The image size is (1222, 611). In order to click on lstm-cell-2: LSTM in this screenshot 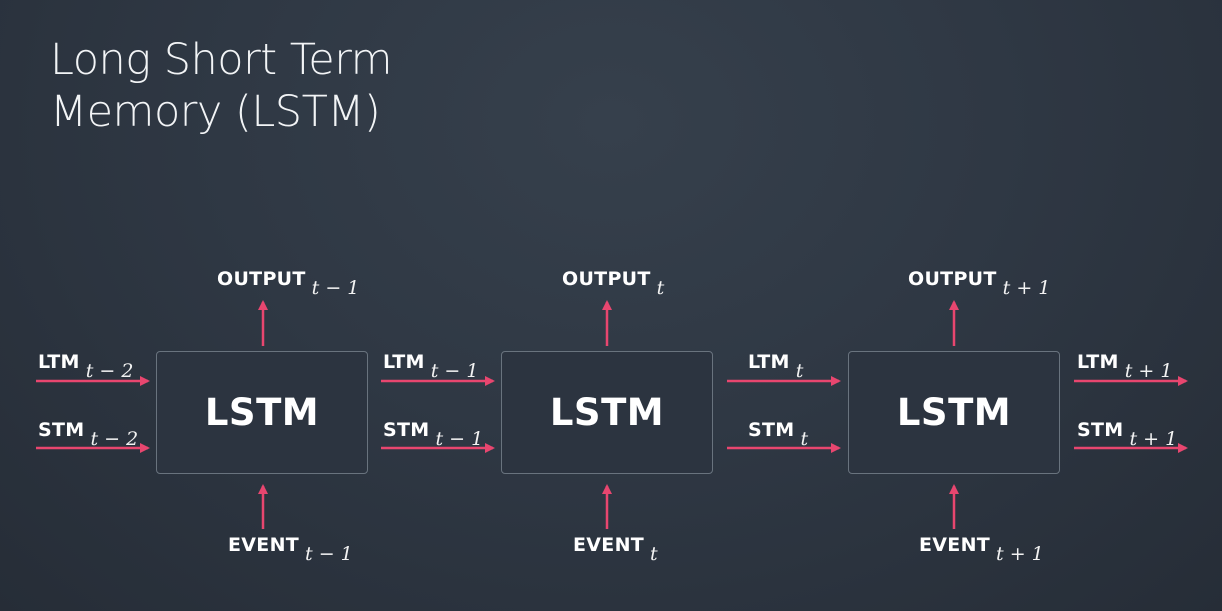, I will do `click(607, 412)`.